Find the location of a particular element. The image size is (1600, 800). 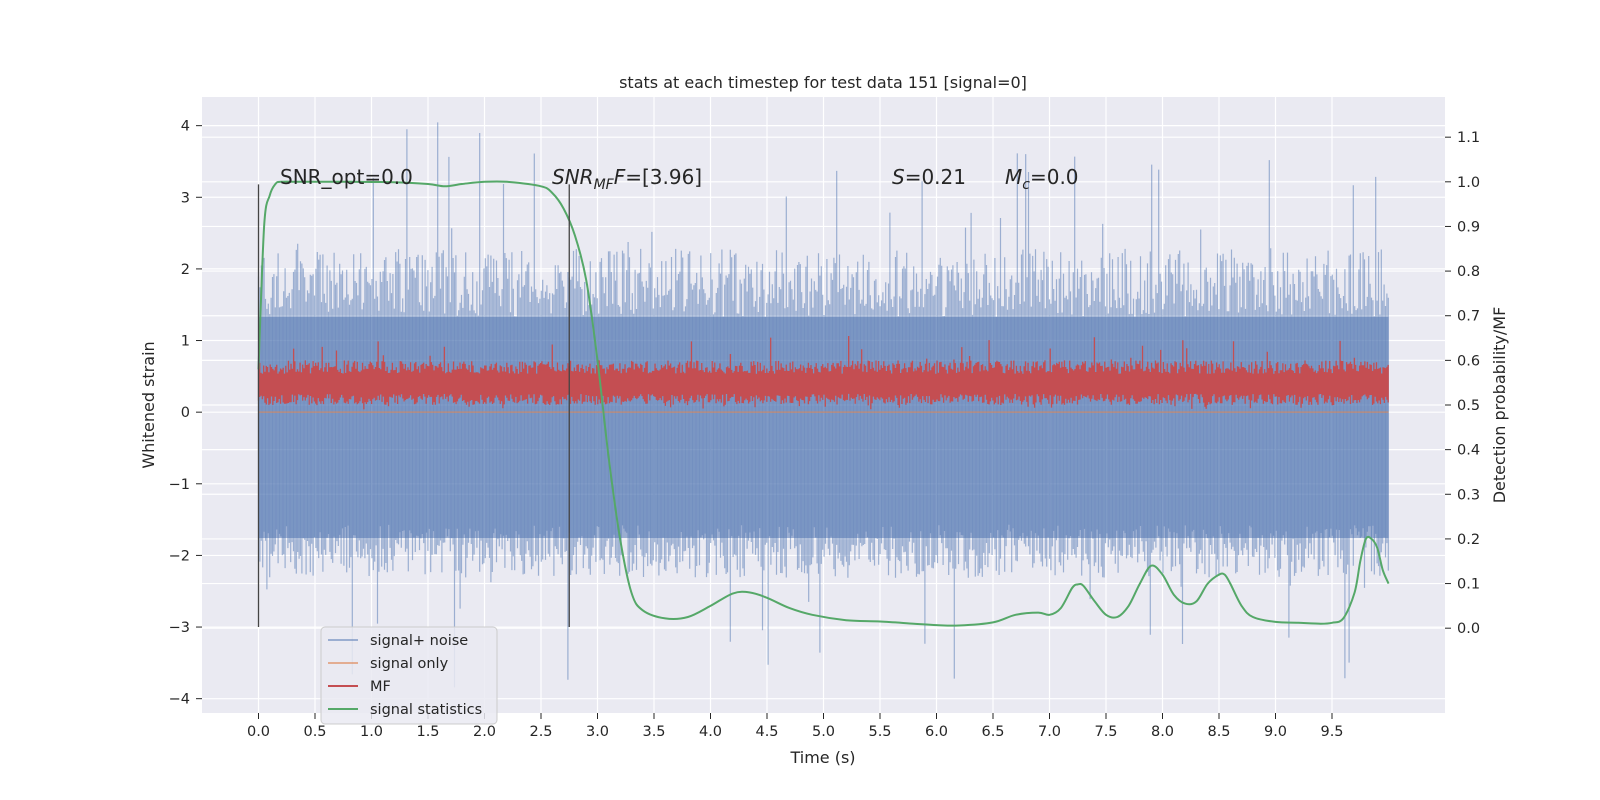

y-tick-label: 1 is located at coordinates (185, 342).